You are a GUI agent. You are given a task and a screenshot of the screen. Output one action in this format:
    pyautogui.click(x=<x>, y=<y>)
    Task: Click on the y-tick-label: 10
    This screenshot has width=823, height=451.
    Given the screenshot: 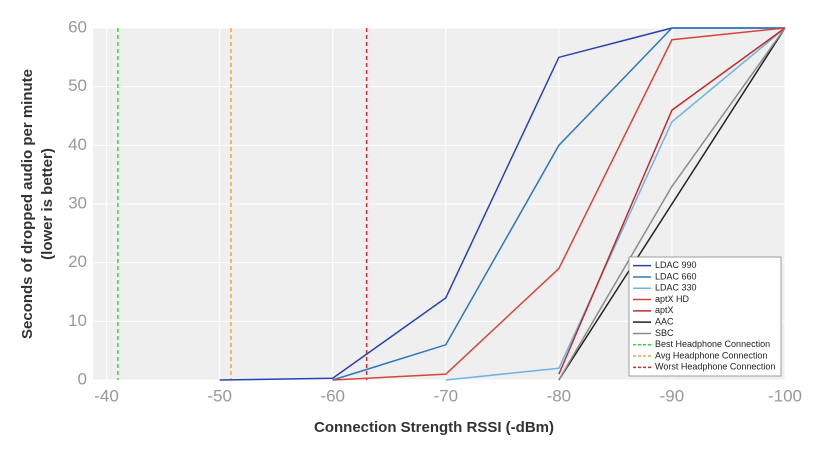 What is the action you would take?
    pyautogui.click(x=77, y=320)
    